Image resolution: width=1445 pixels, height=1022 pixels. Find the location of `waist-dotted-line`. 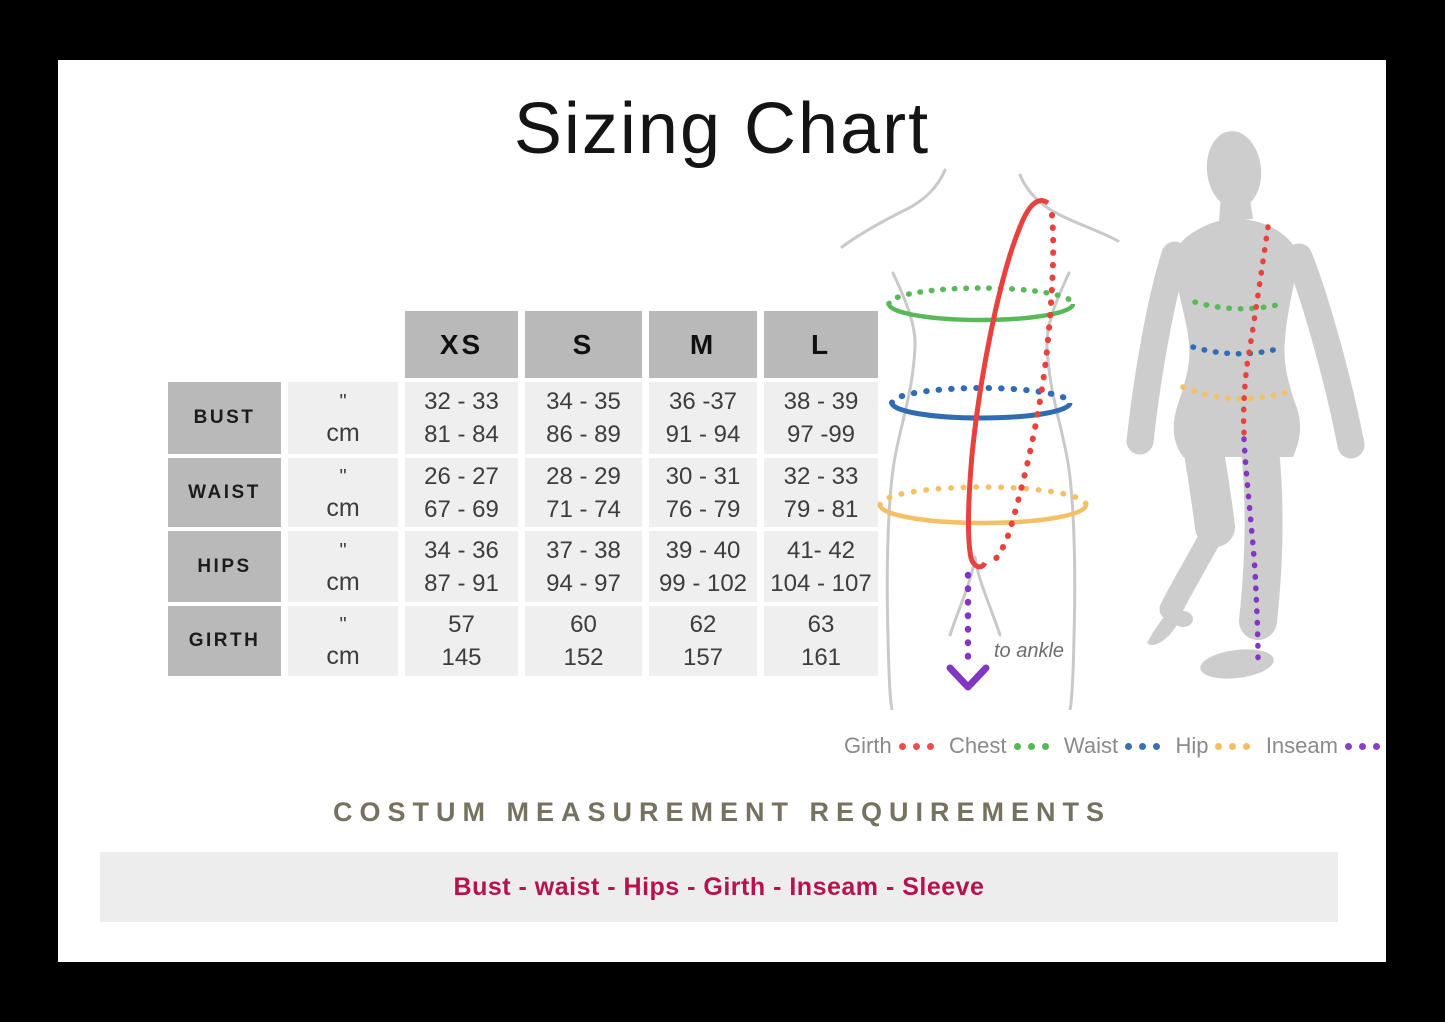

waist-dotted-line is located at coordinates (1237, 350).